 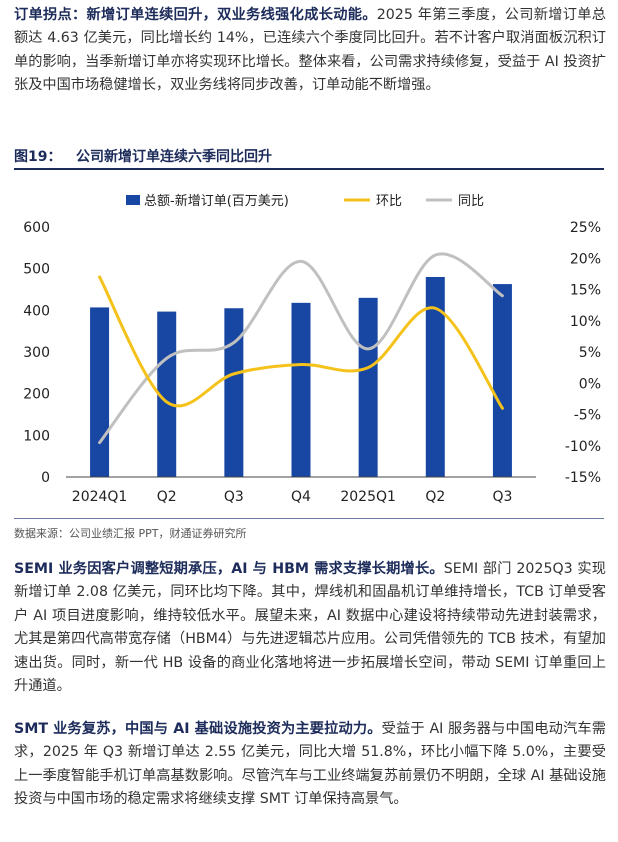 What do you see at coordinates (195, 15) in the screenshot?
I see `intro-lead: 订单拐点：新增订单连续回升，双业务线强化成长动能。` at bounding box center [195, 15].